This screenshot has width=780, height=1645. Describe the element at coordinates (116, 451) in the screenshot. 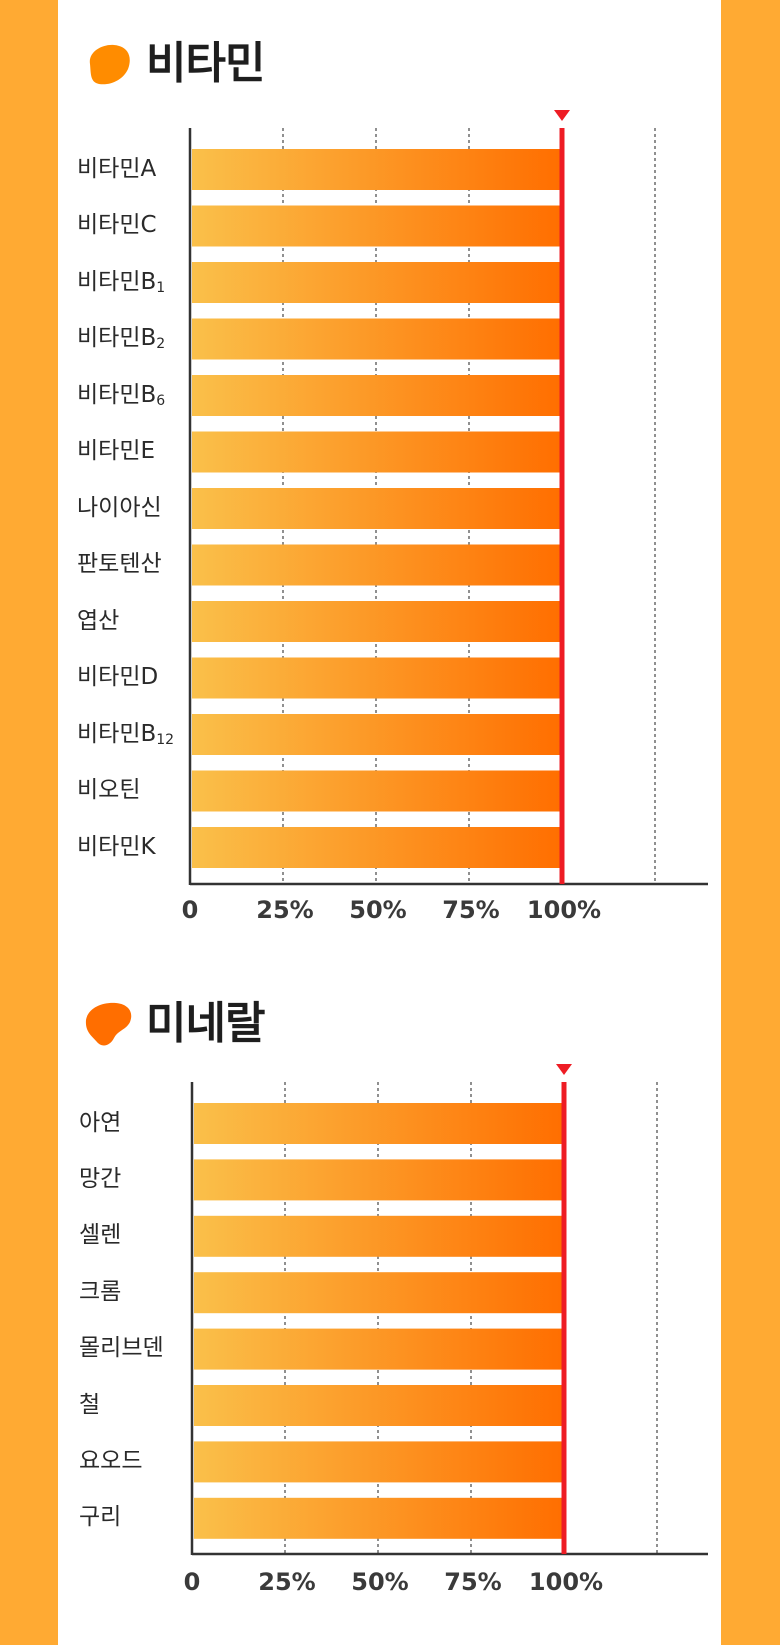

I see `category-label: 비타민E` at that location.